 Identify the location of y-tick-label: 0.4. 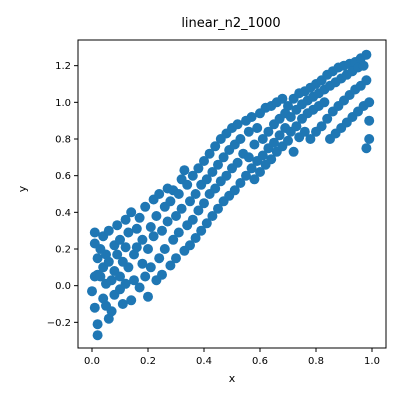
(63, 213).